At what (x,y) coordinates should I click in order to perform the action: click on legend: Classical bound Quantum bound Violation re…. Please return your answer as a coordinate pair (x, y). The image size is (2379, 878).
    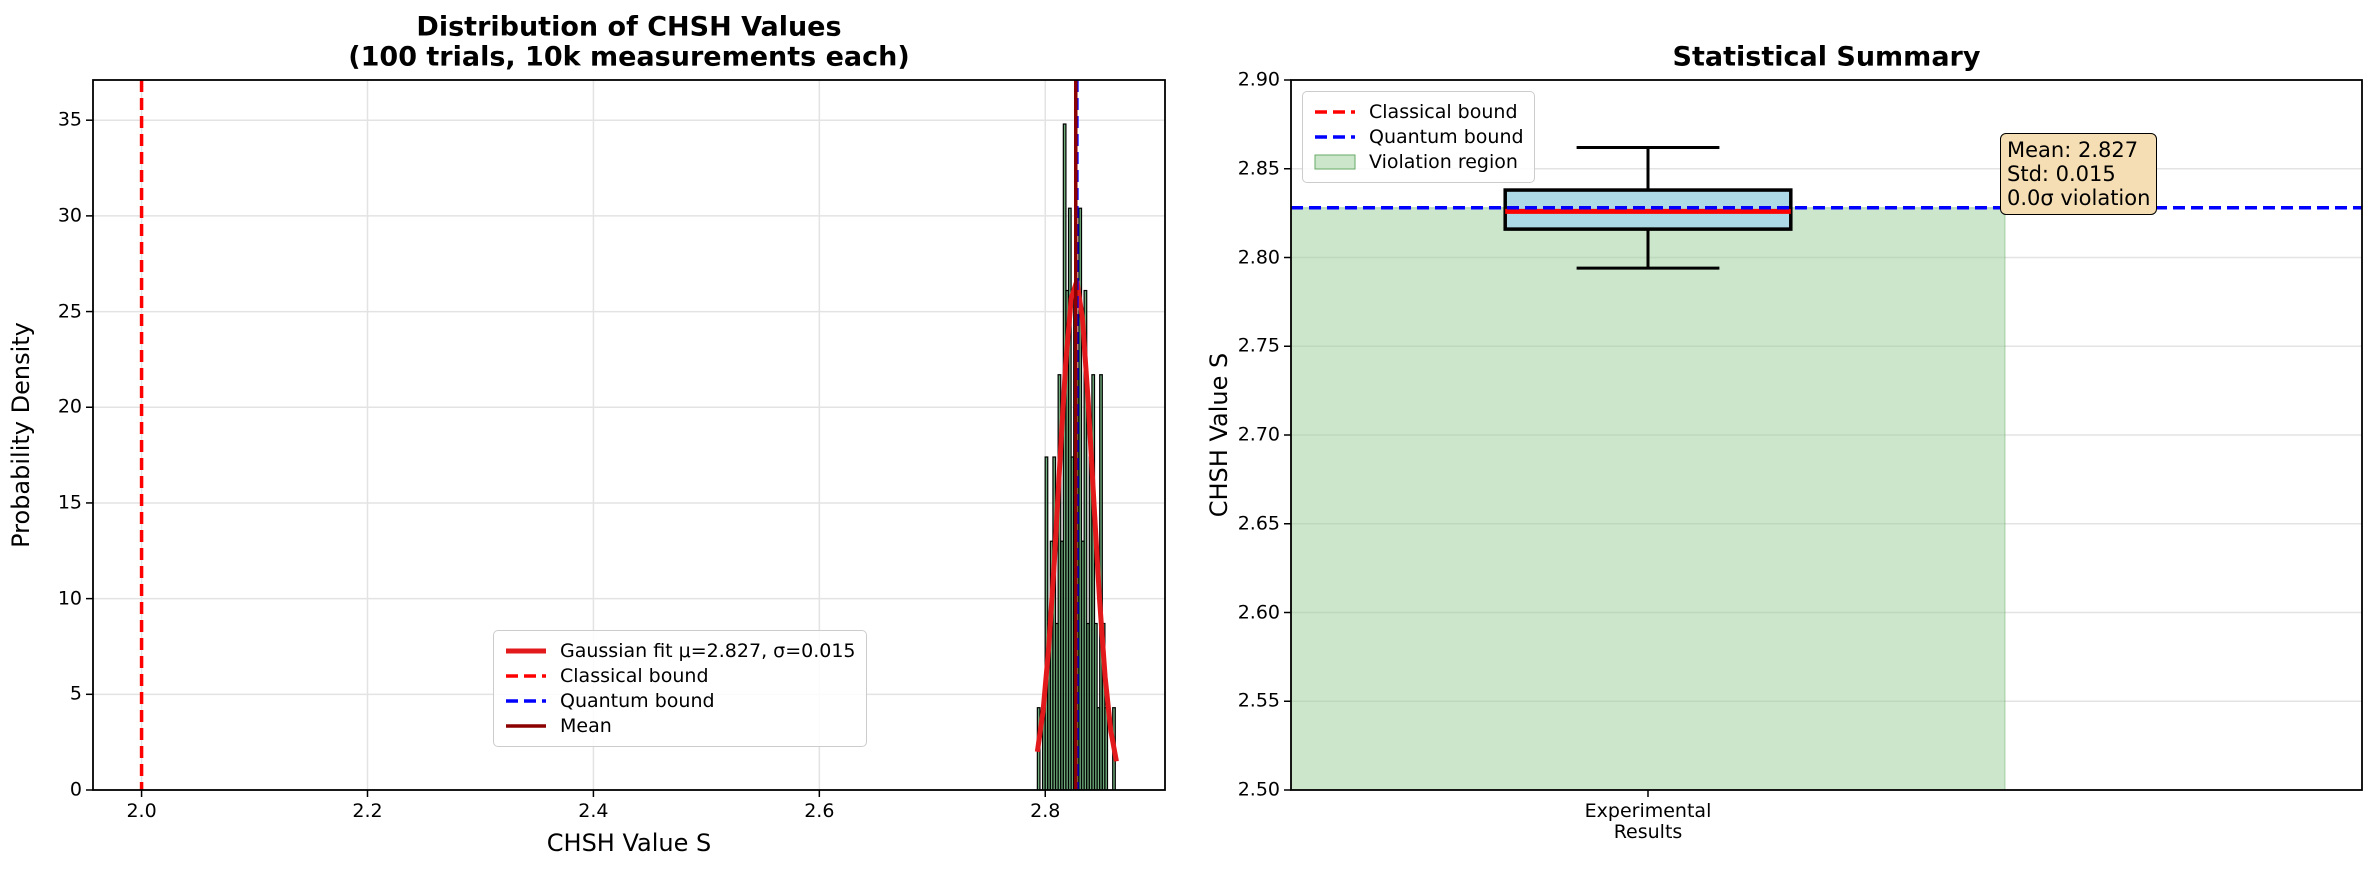
    Looking at the image, I should click on (1418, 137).